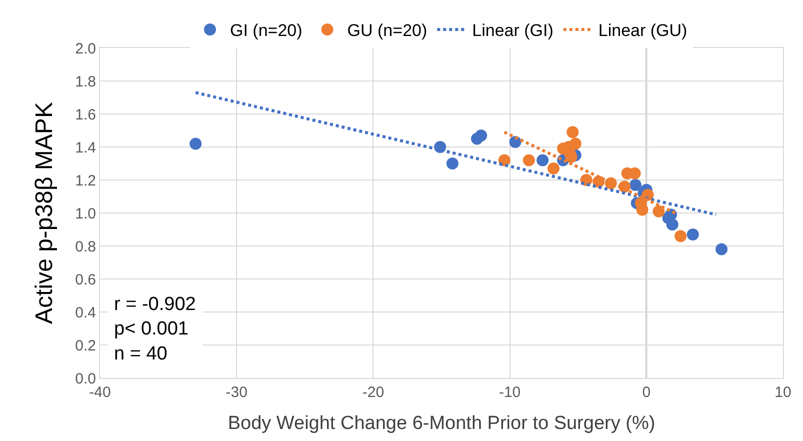 The image size is (803, 441). Describe the element at coordinates (266, 30) in the screenshot. I see `legend-label: GI (n=20)` at that location.